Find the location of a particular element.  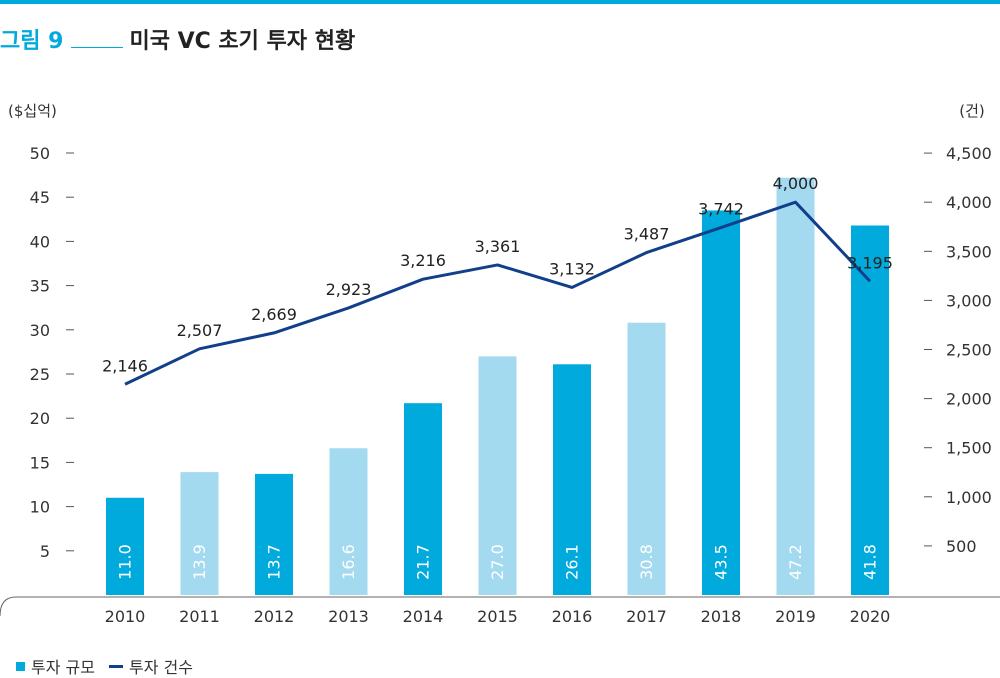

bar-value-label: 11.0 is located at coordinates (125, 562).